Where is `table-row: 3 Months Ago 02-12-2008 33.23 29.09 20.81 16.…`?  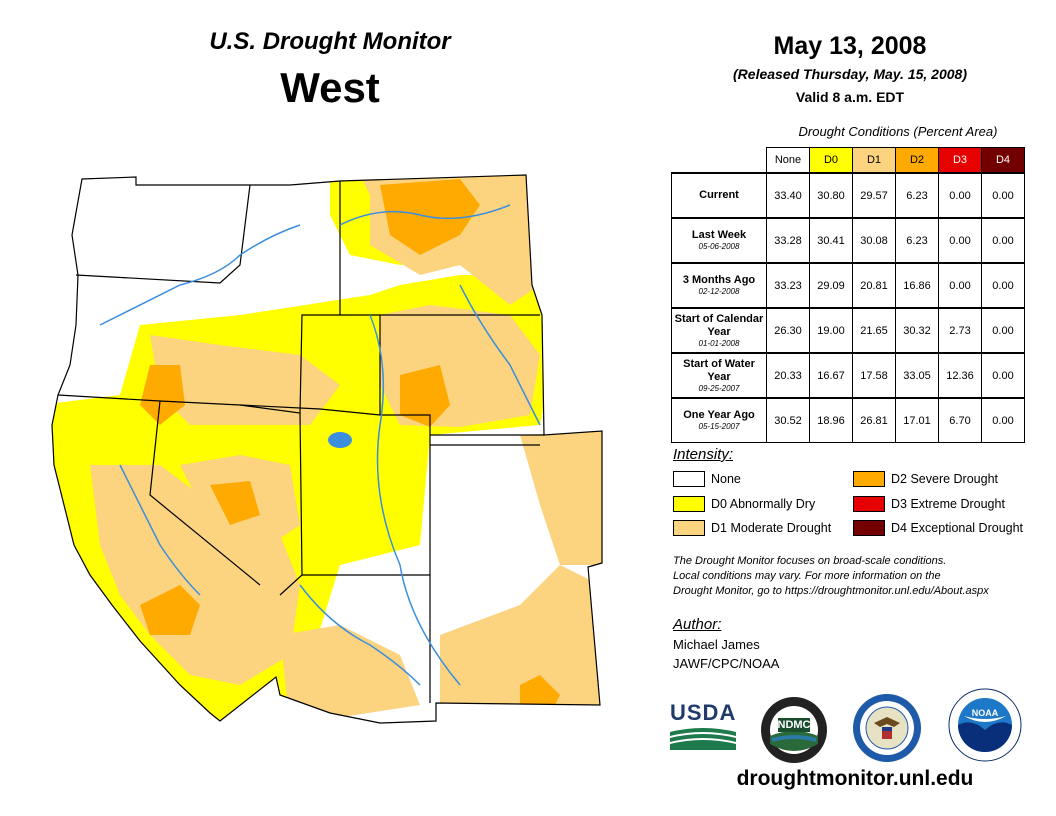 table-row: 3 Months Ago 02-12-2008 33.23 29.09 20.81 16.… is located at coordinates (848, 285).